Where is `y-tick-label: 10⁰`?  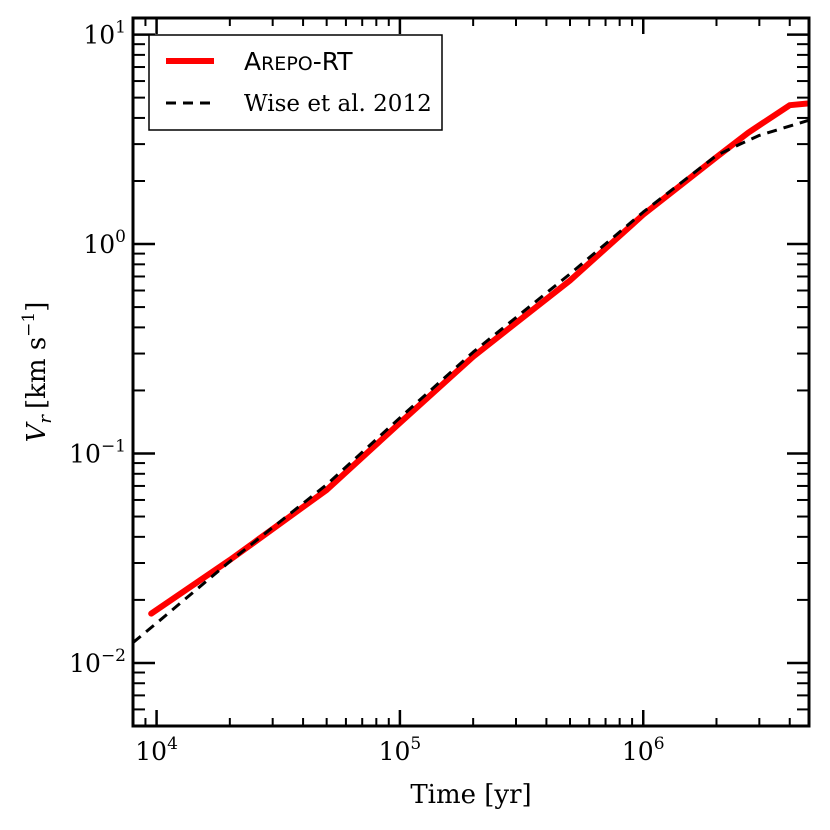
y-tick-label: 10⁰ is located at coordinates (104, 243).